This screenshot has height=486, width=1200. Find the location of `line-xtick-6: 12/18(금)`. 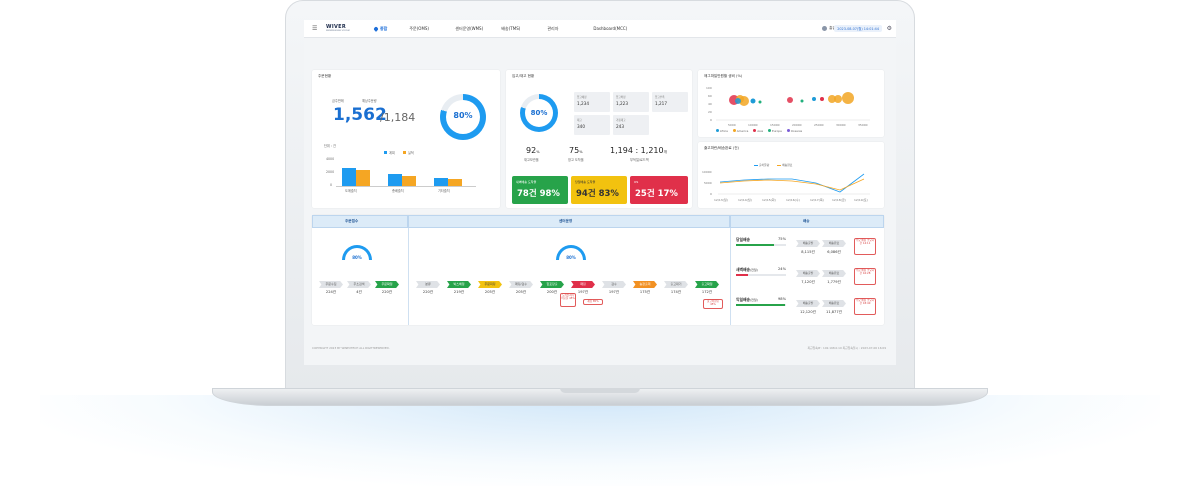

line-xtick-6: 12/18(금) is located at coordinates (839, 200).